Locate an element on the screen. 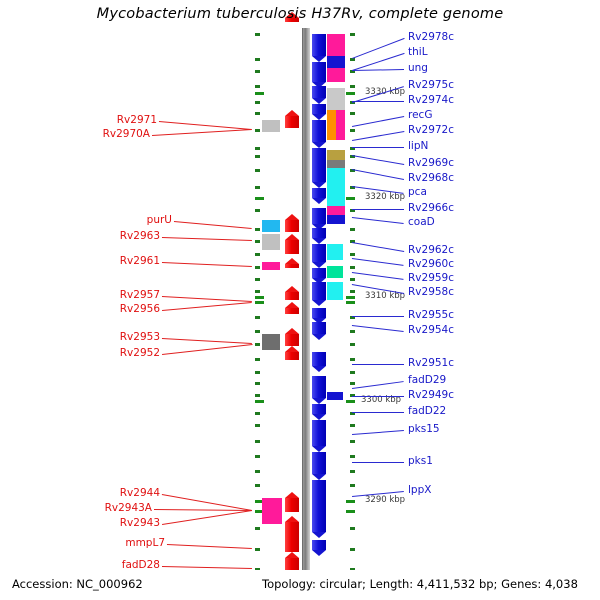 The image size is (600, 600). gene-label-left: Rv2943 is located at coordinates (139, 523).